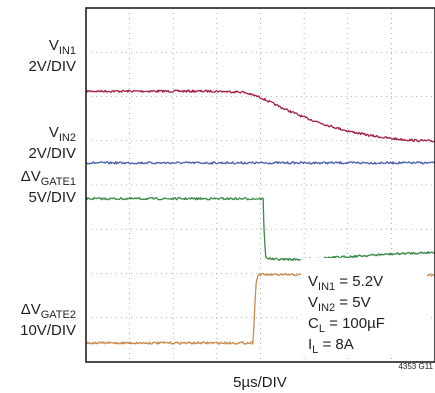  What do you see at coordinates (339, 304) in the screenshot?
I see `condition-vin2: VIN2 = 5V` at bounding box center [339, 304].